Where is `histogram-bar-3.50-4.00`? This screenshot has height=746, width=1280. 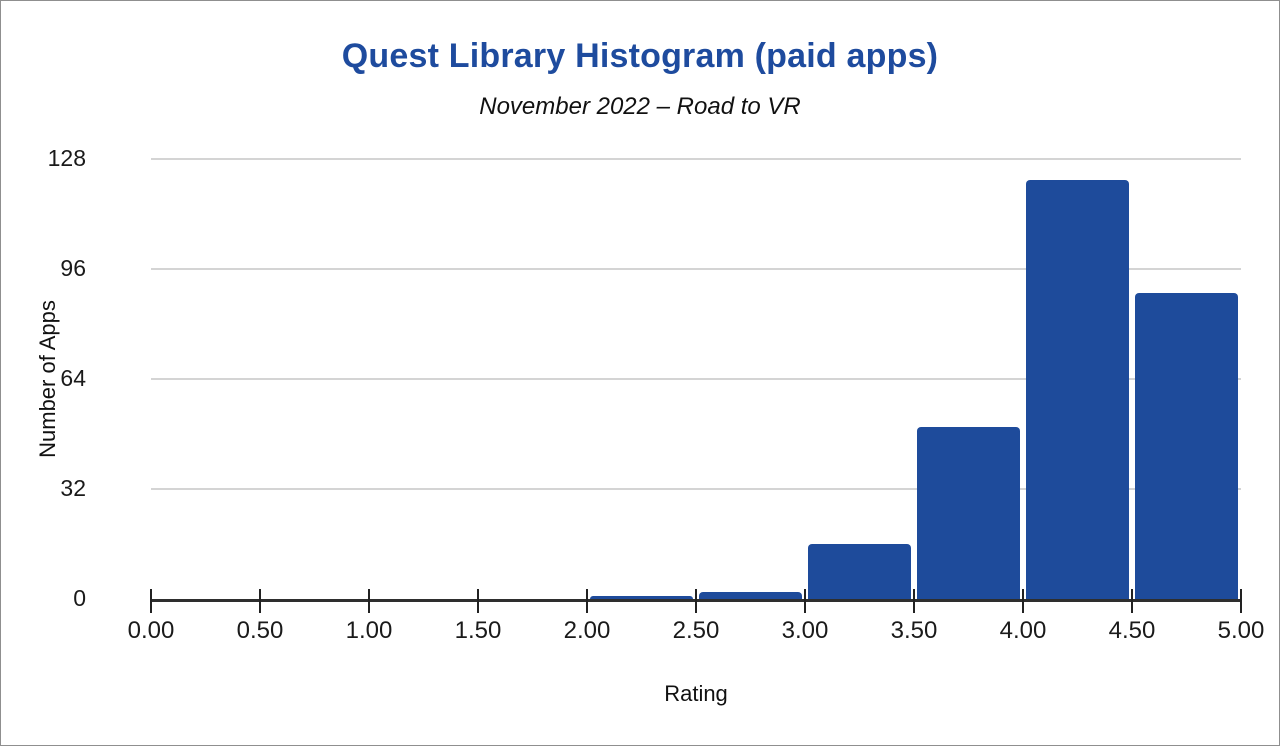 histogram-bar-3.50-4.00 is located at coordinates (968, 513).